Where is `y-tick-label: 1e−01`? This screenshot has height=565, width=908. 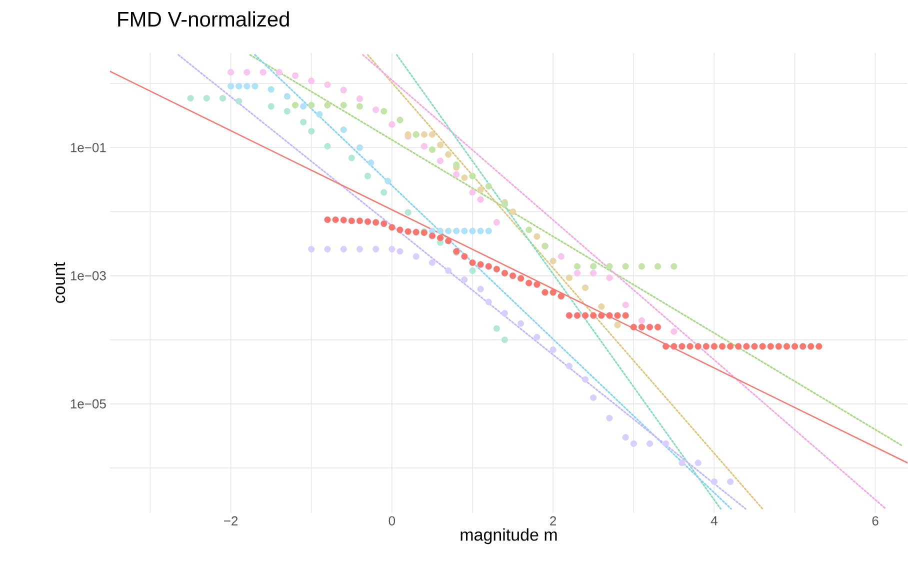
y-tick-label: 1e−01 is located at coordinates (88, 147).